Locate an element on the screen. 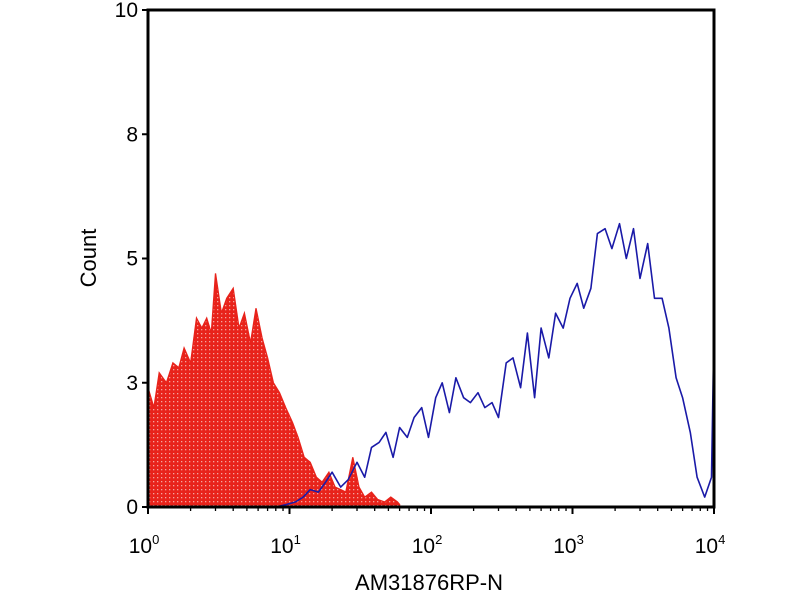 This screenshot has height=600, width=800. y-tick-label: 8 is located at coordinates (132, 134).